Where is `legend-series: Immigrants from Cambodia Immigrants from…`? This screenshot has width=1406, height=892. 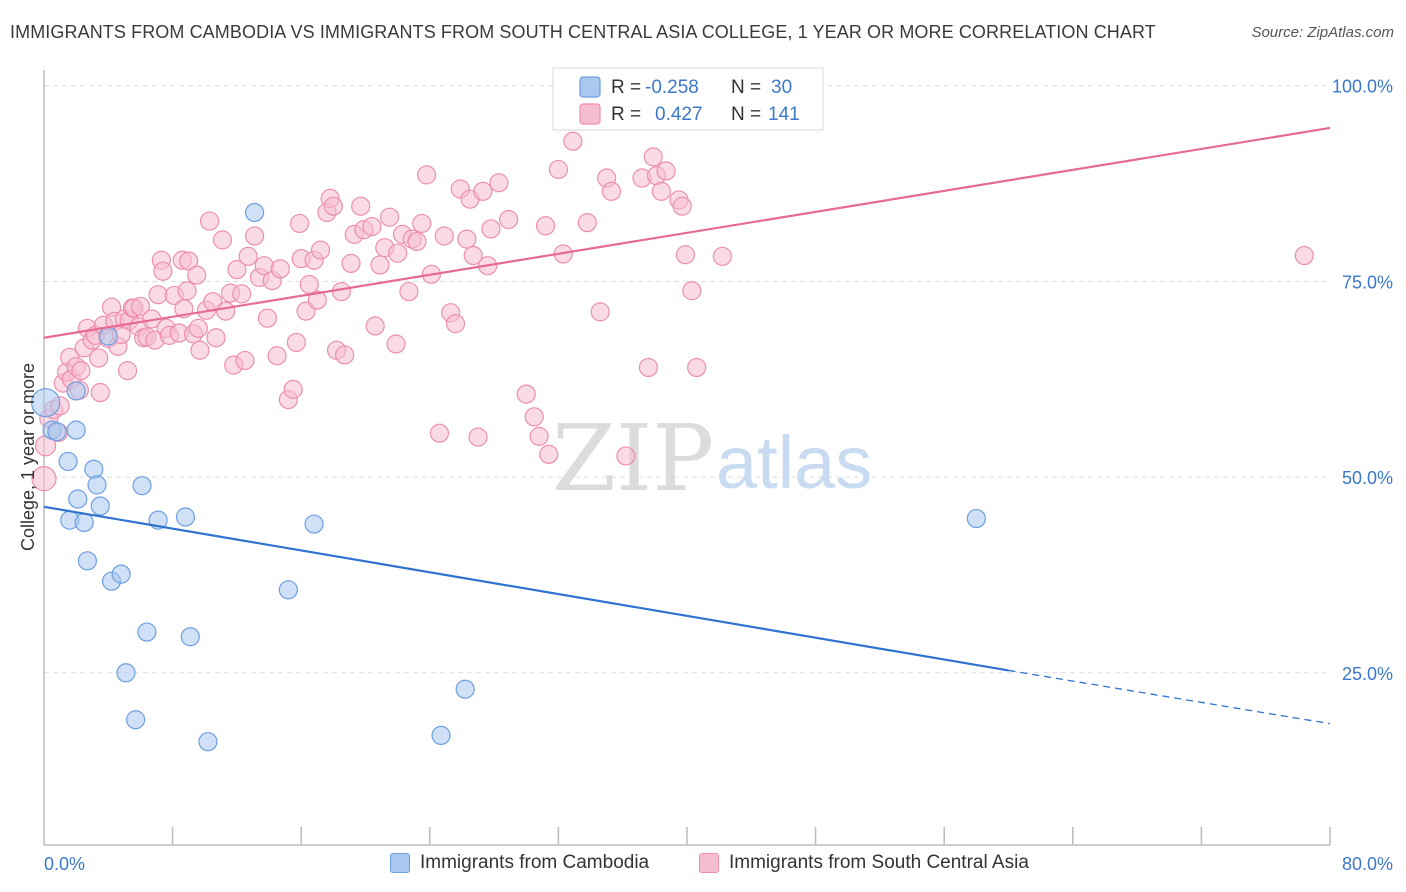 legend-series: Immigrants from Cambodia Immigrants from… is located at coordinates (703, 865).